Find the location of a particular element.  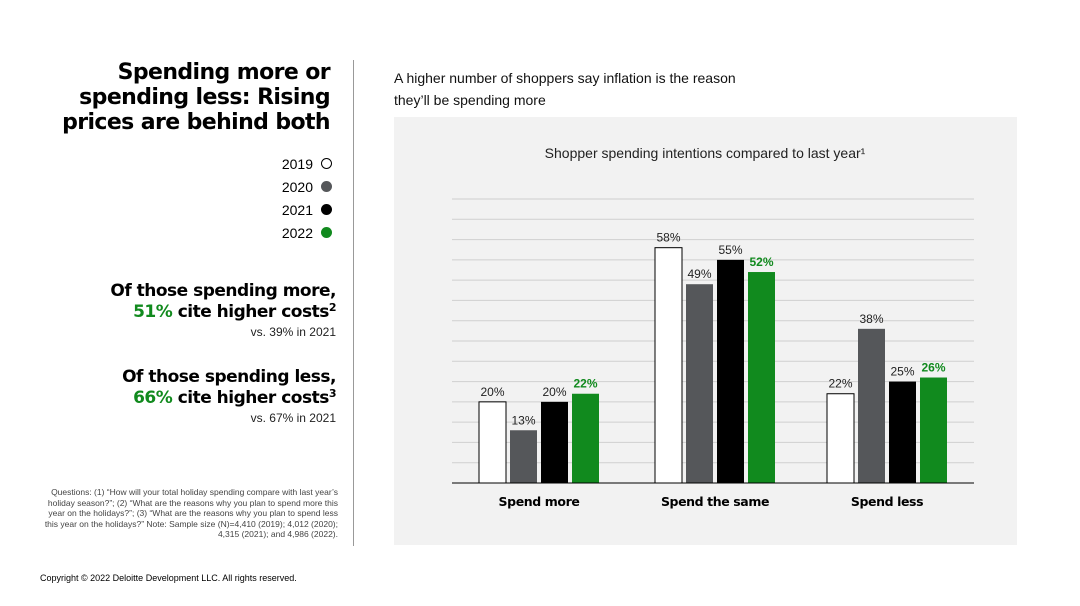

bar-2021-spend-more is located at coordinates (554, 442).